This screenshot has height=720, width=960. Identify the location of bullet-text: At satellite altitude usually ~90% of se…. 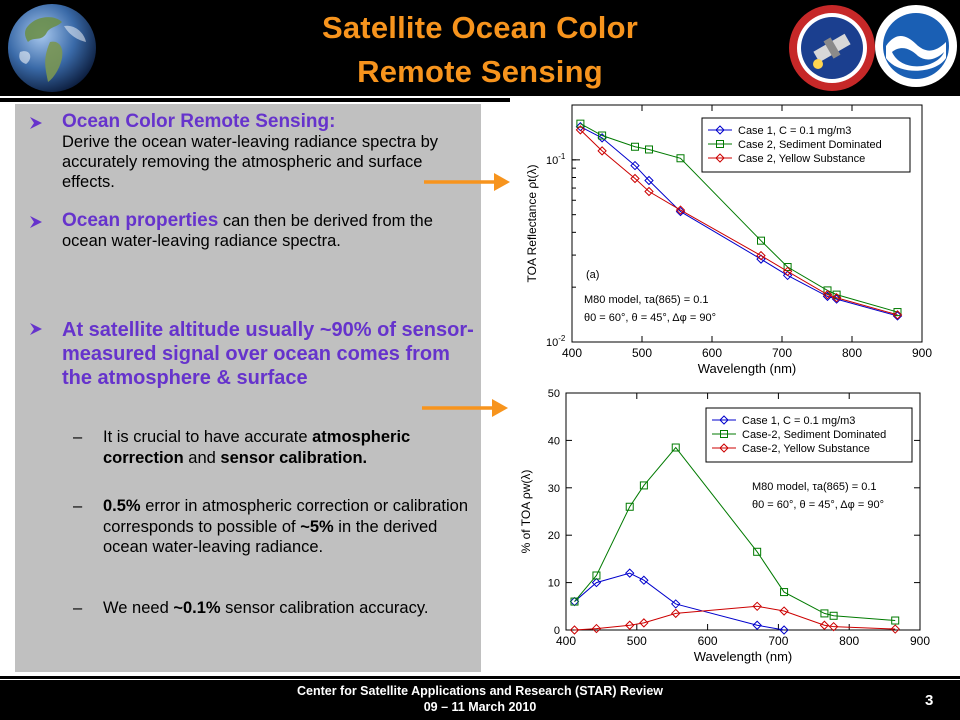
(268, 354).